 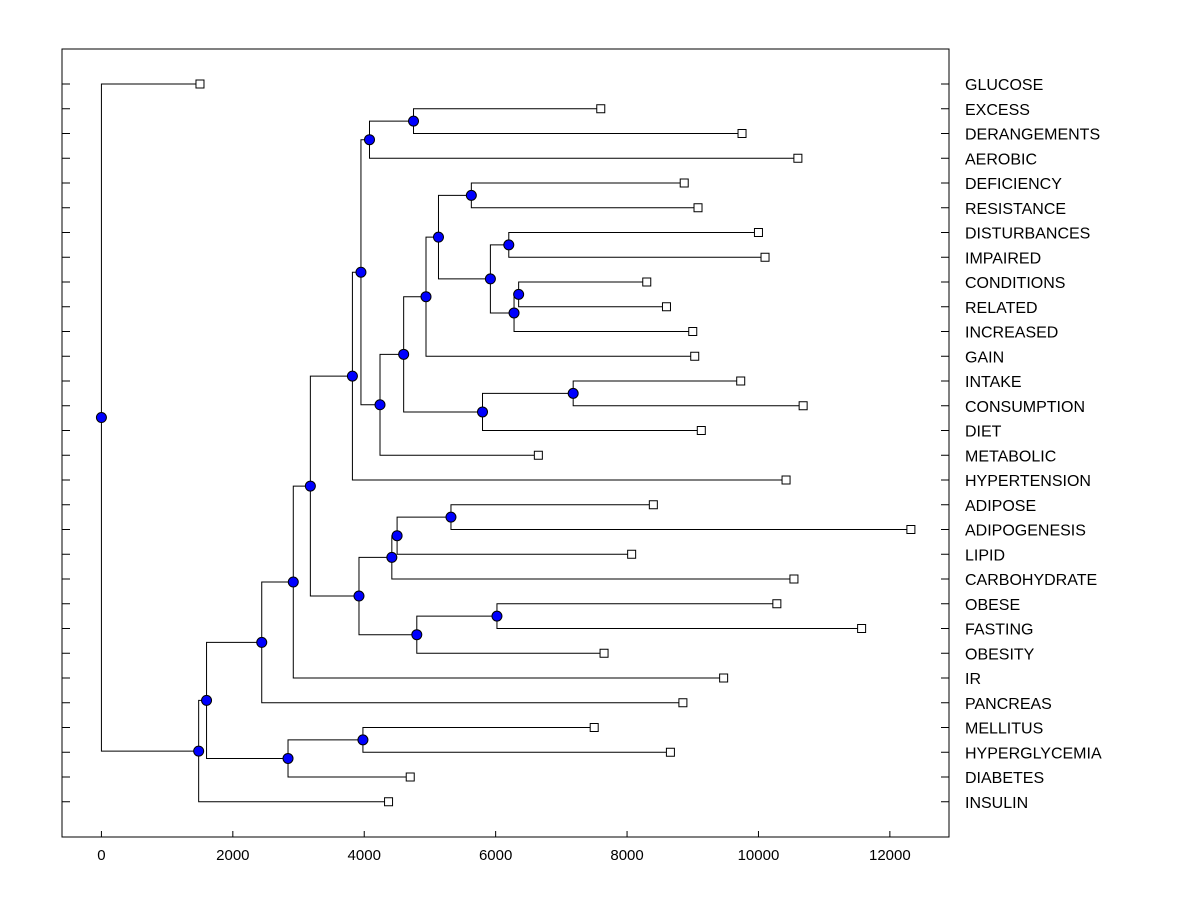 I want to click on leaf-label: IR, so click(x=973, y=679).